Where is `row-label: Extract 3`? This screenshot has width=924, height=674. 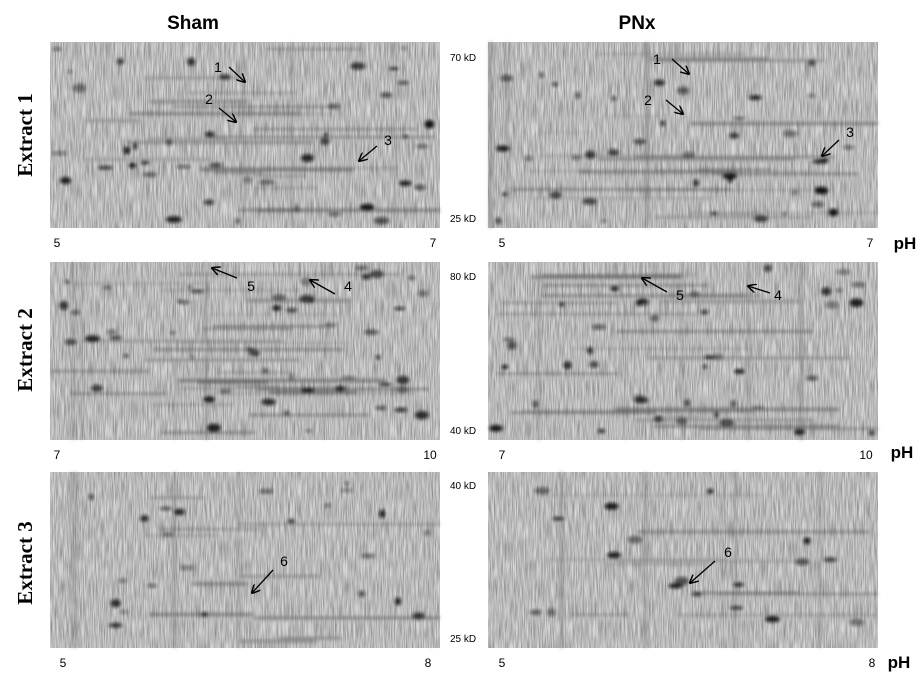
row-label: Extract 3 is located at coordinates (25, 562).